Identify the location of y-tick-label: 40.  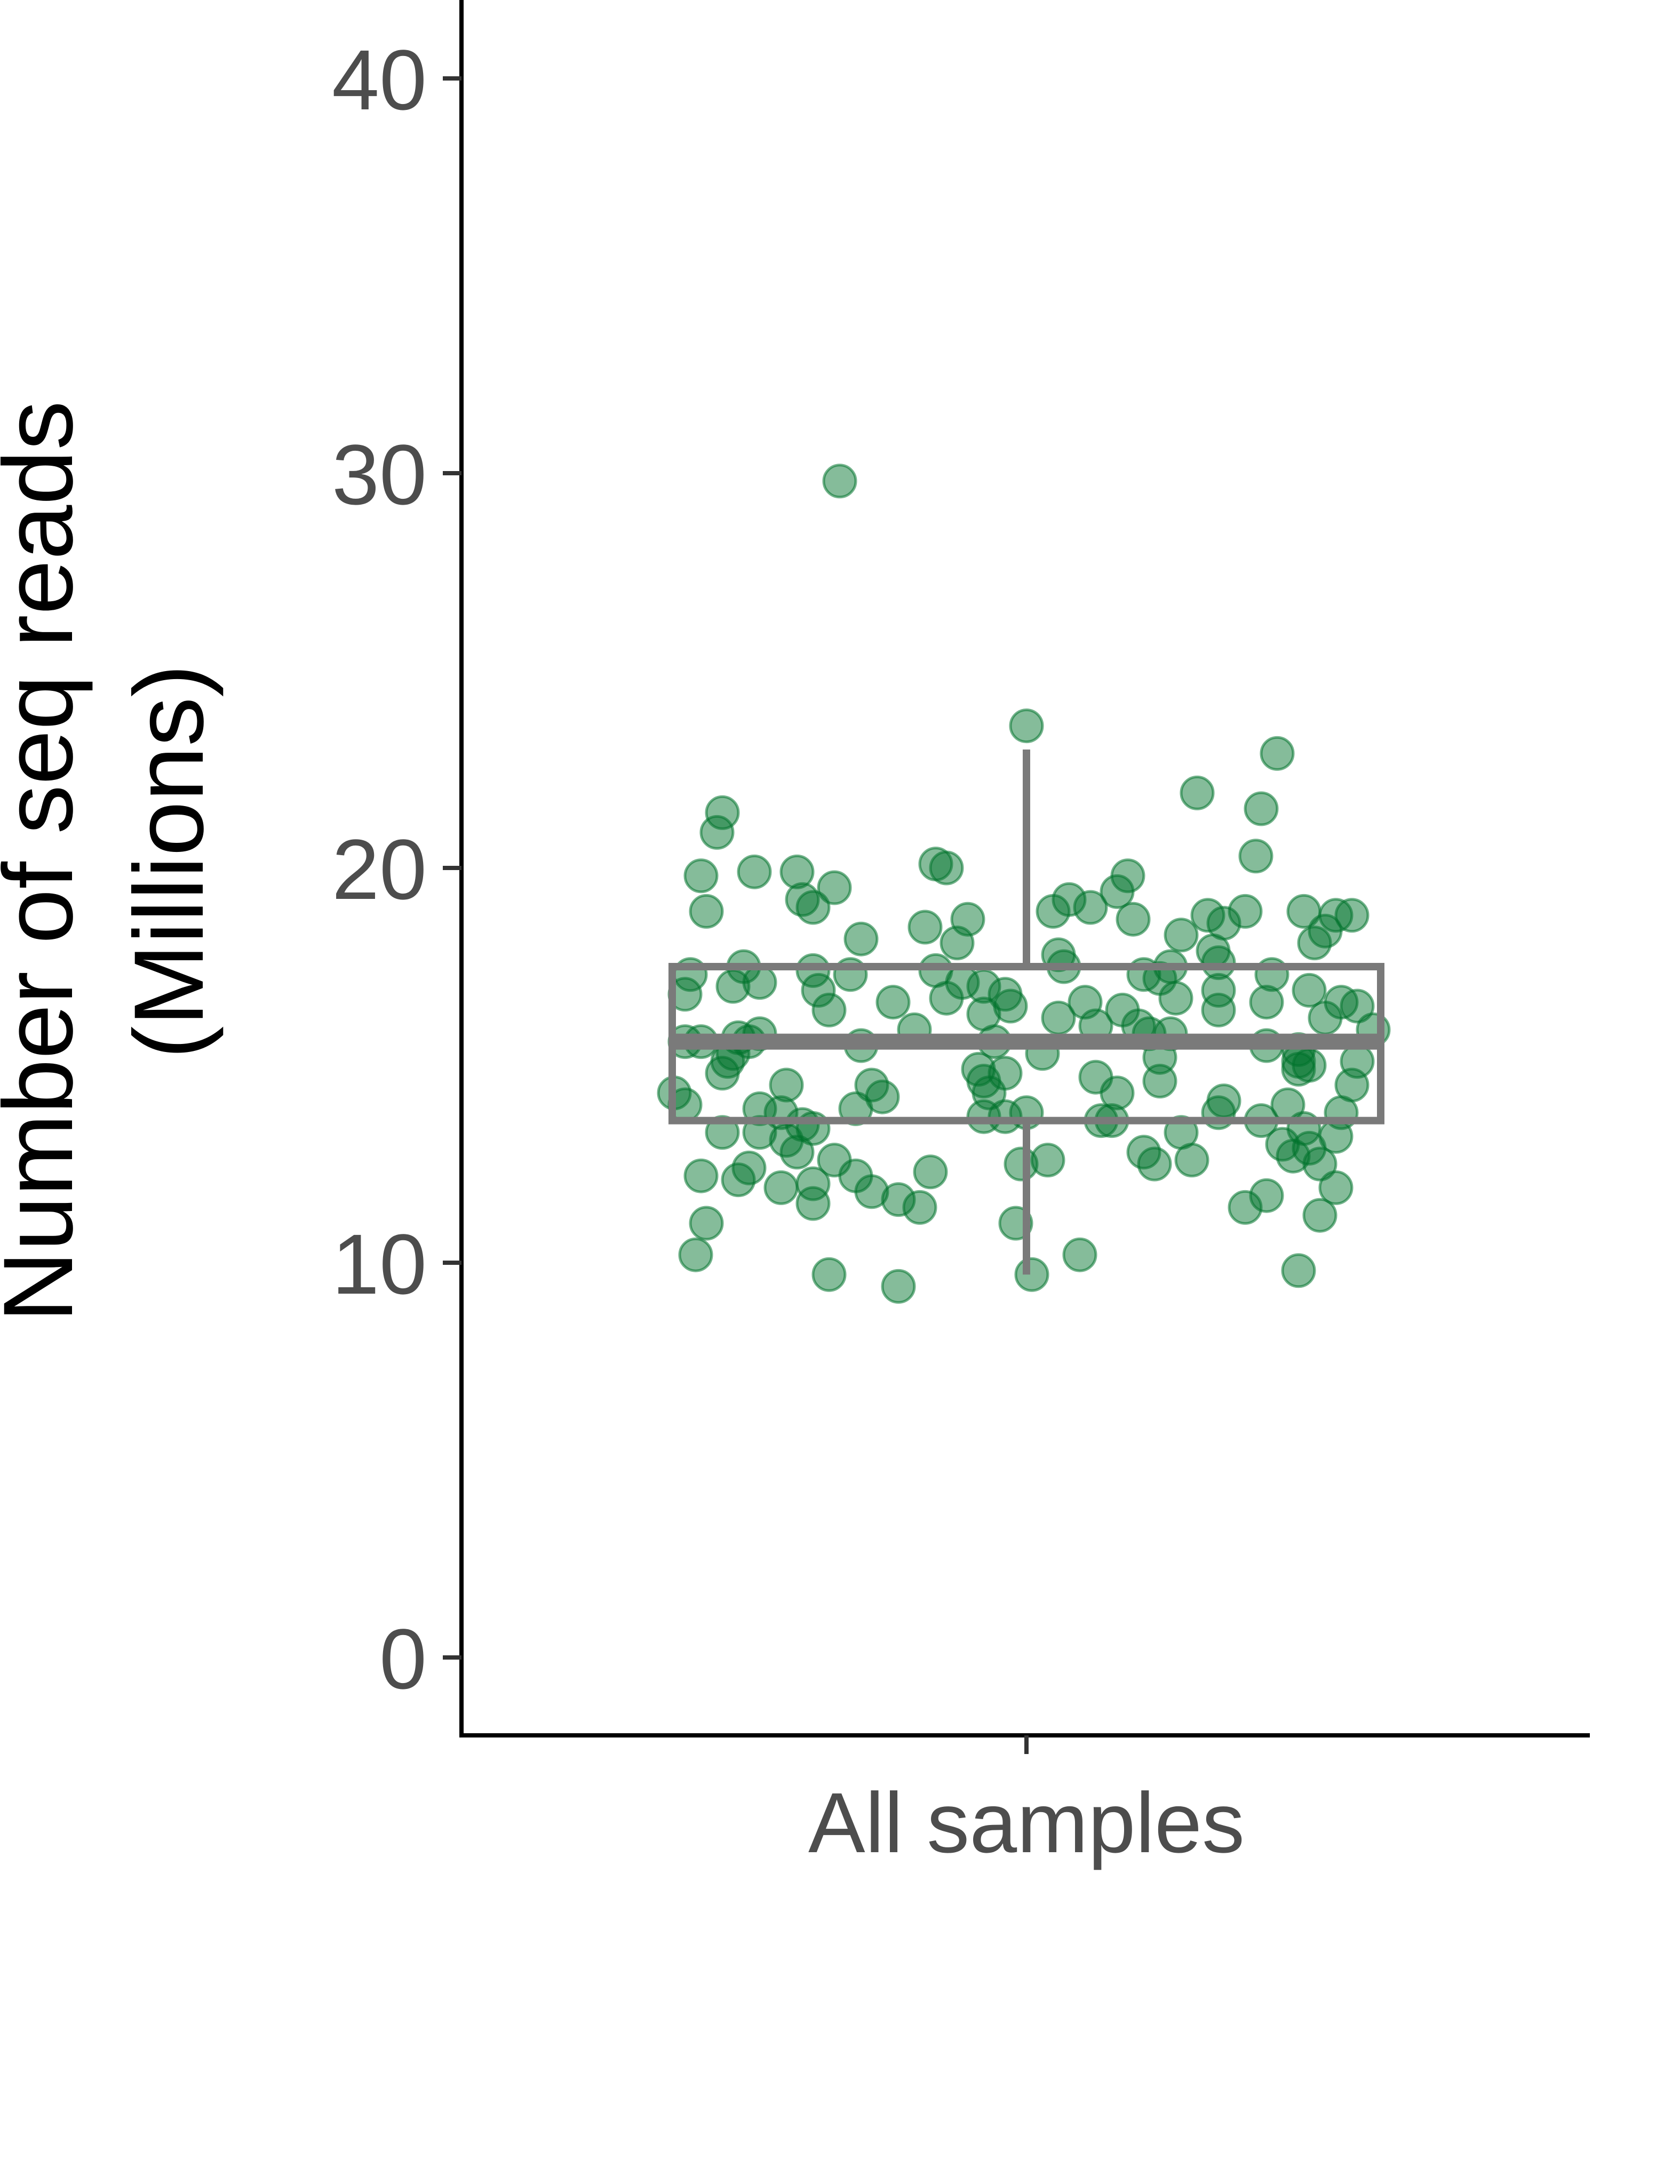
(379, 79).